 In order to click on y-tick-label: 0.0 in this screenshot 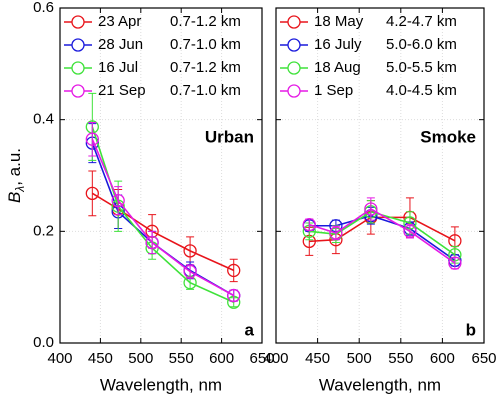, I will do `click(43, 342)`.